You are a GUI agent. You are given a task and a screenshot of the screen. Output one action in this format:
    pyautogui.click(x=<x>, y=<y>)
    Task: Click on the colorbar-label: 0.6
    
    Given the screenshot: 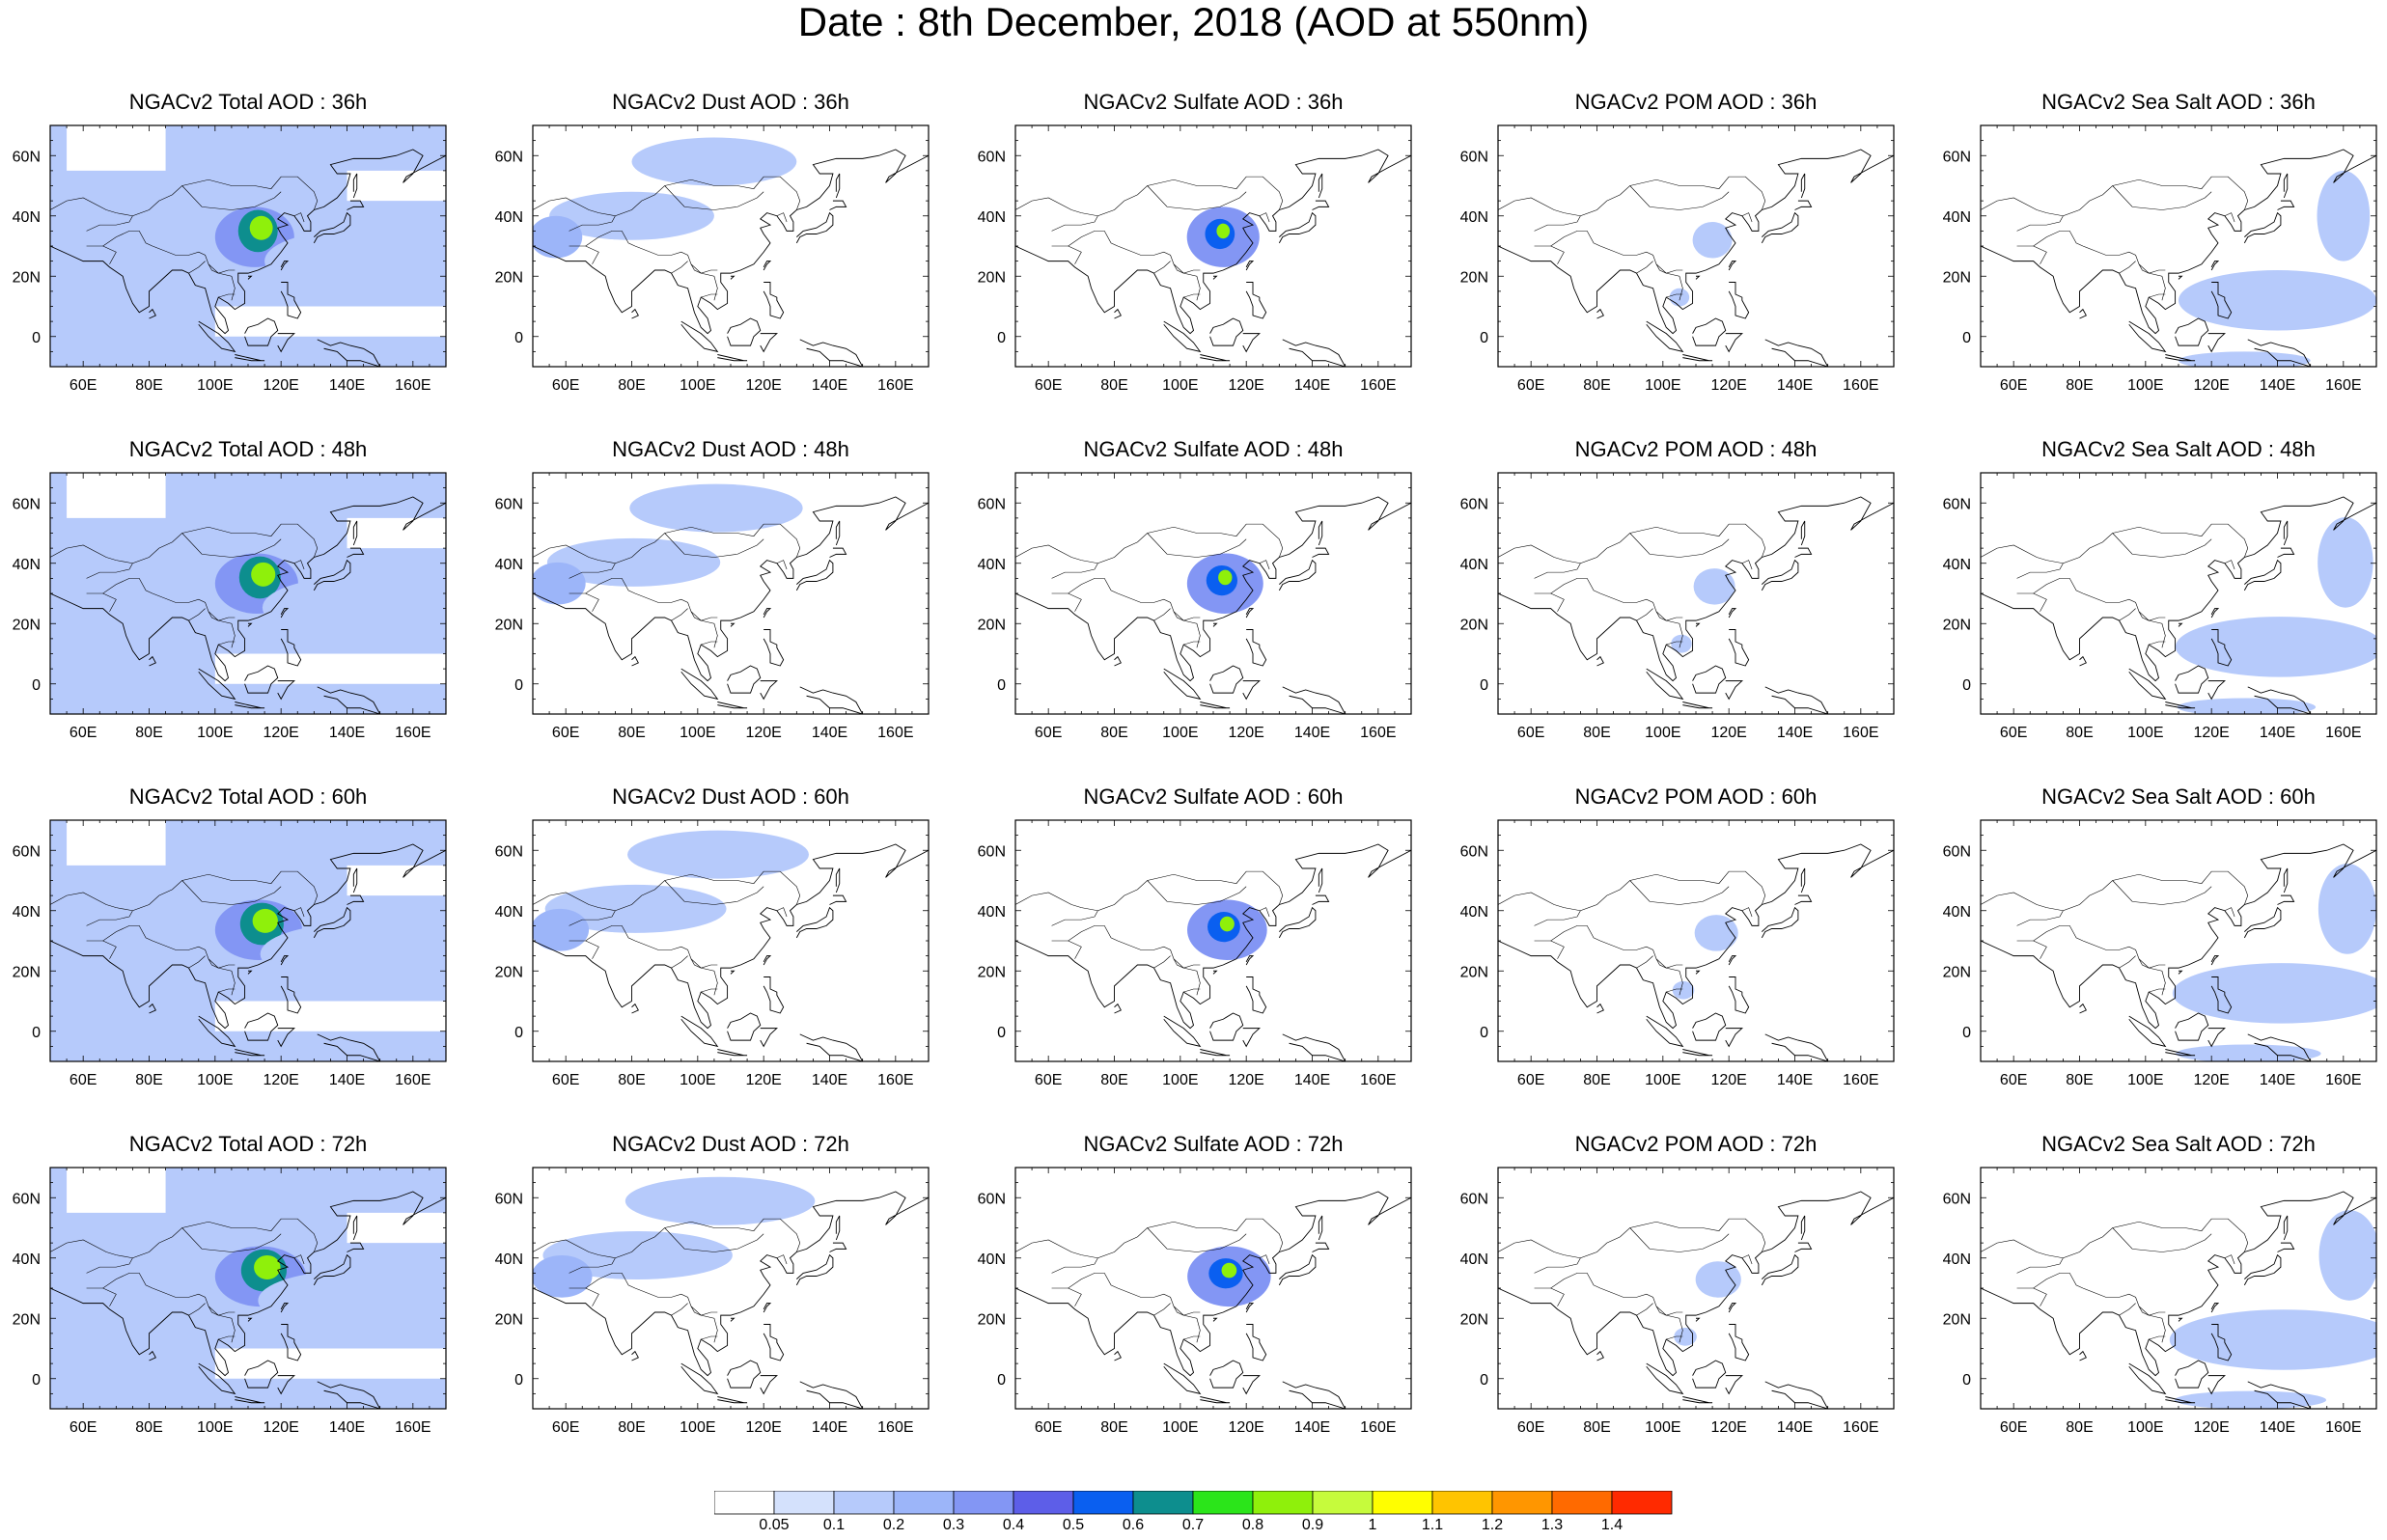 What is the action you would take?
    pyautogui.click(x=1133, y=1523)
    